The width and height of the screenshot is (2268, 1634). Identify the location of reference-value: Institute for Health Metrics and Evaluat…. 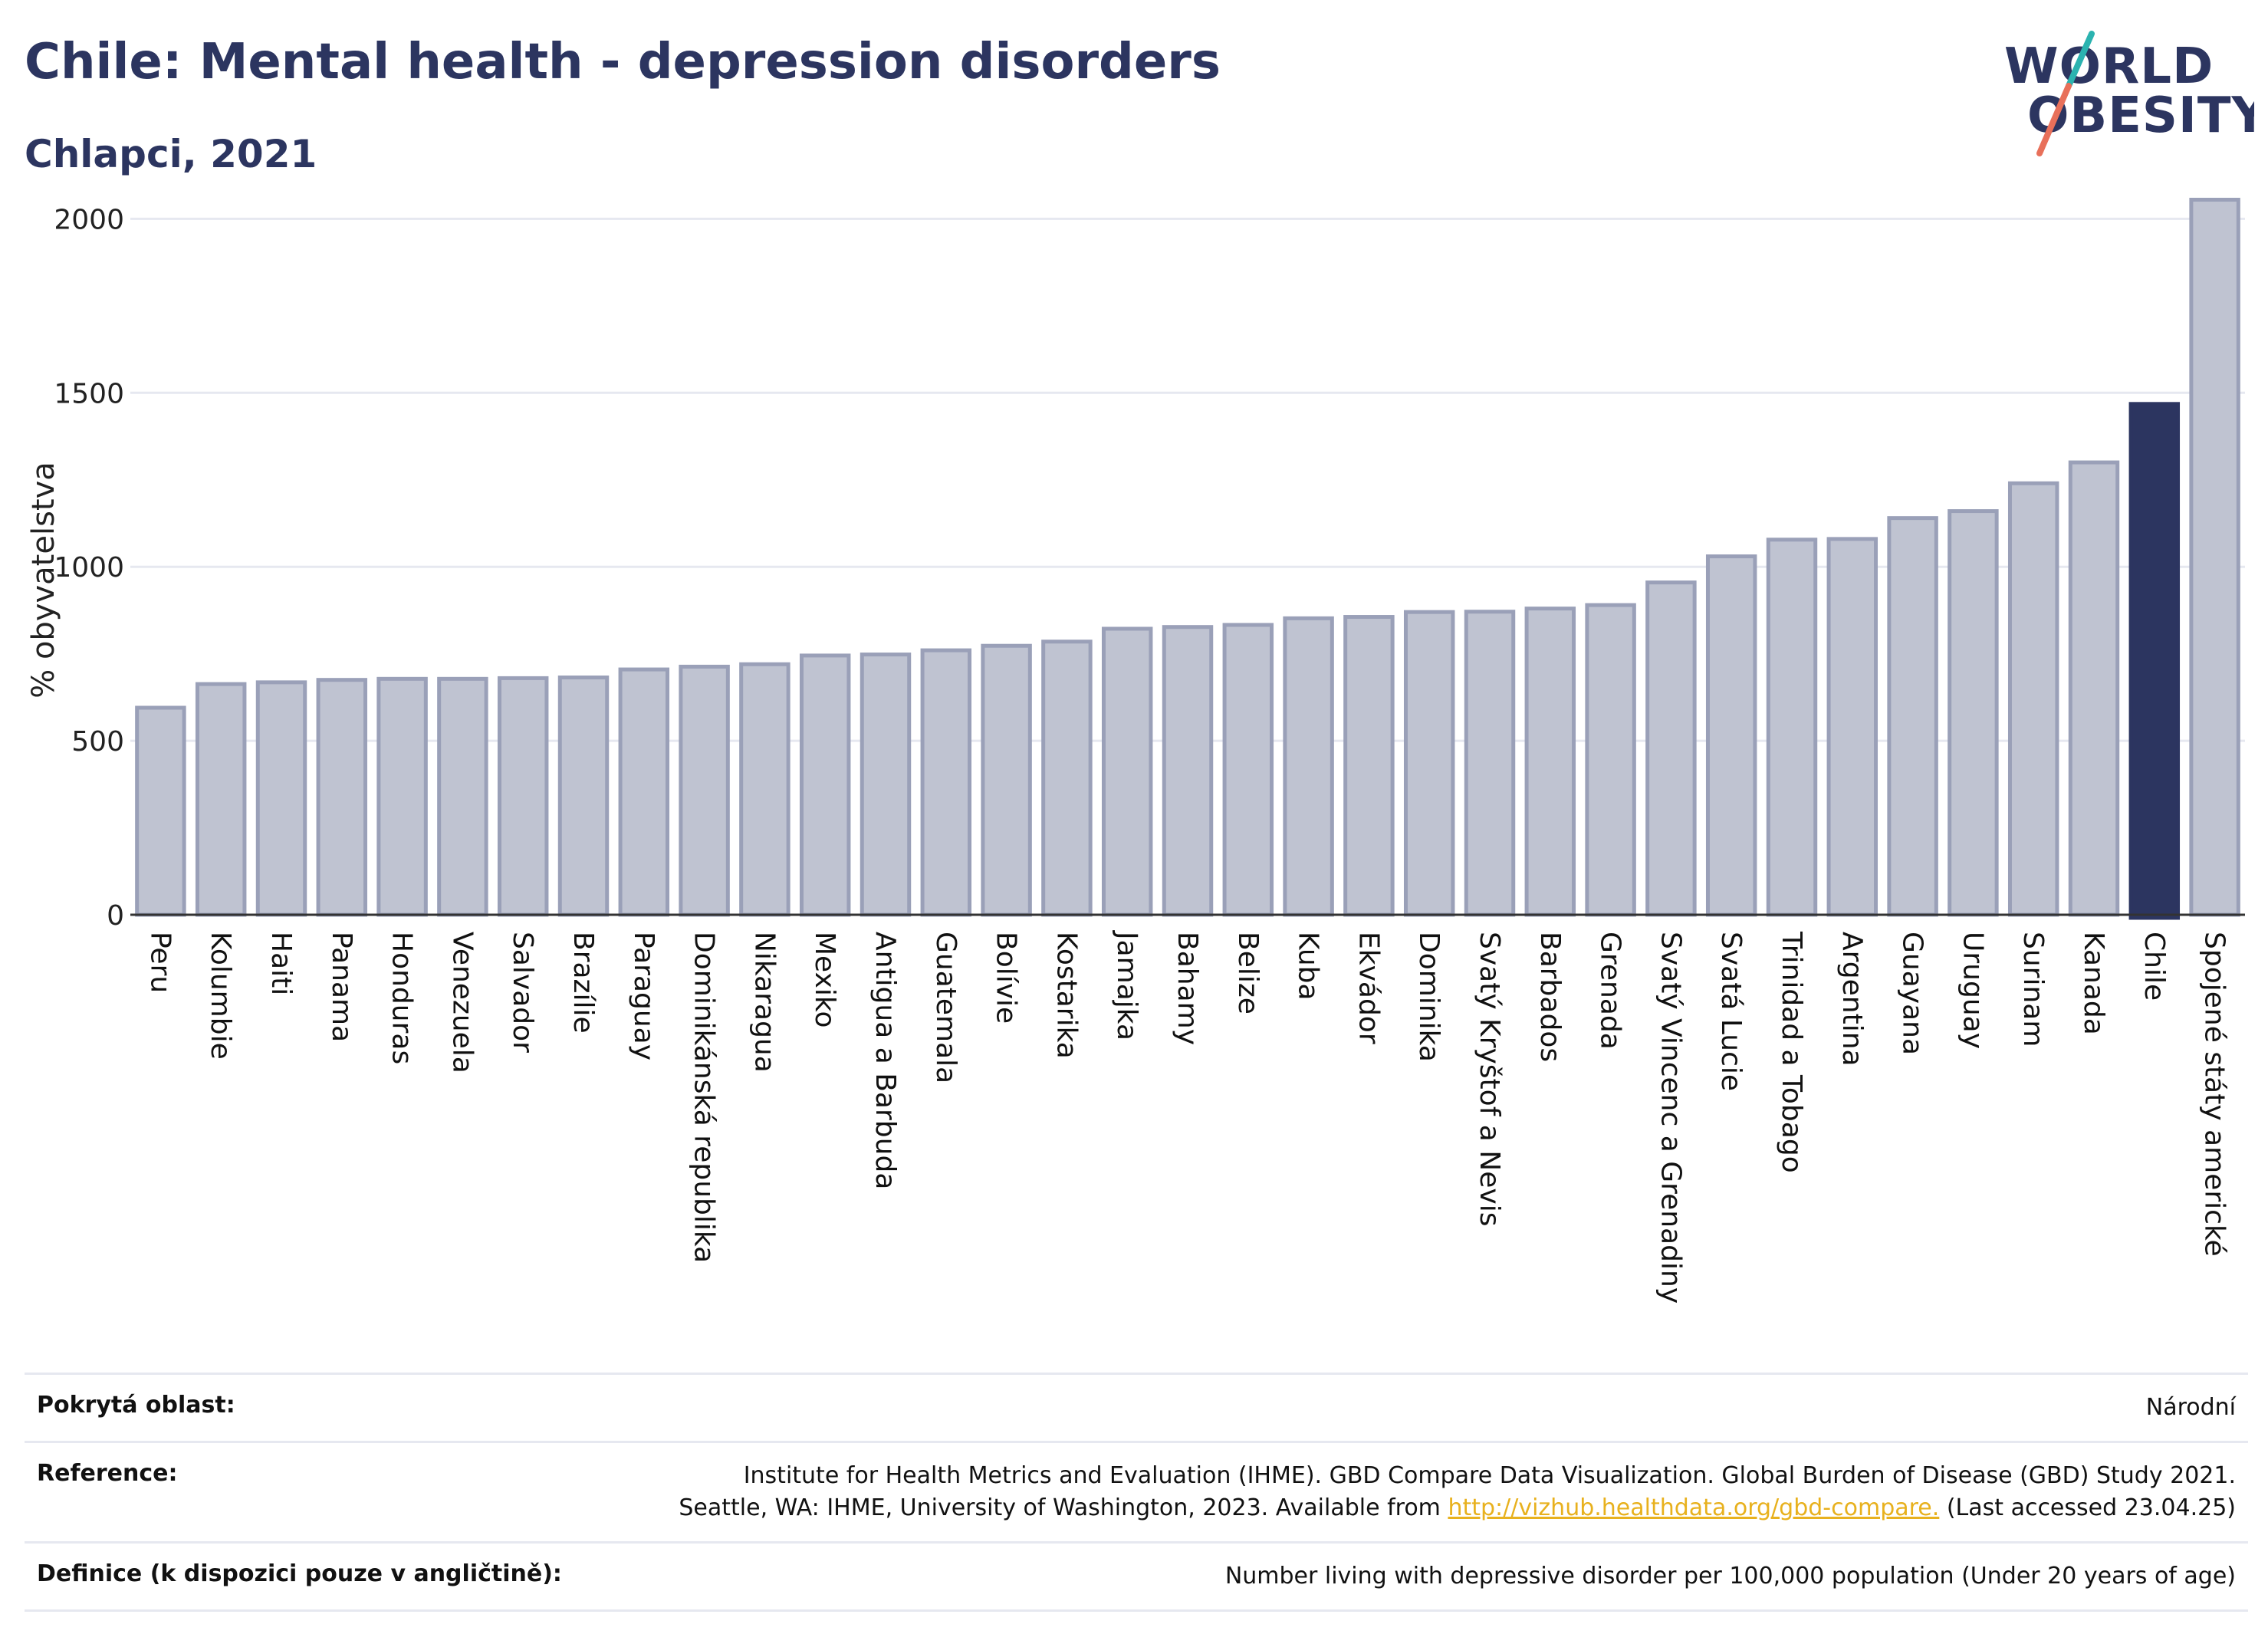
(1457, 1492).